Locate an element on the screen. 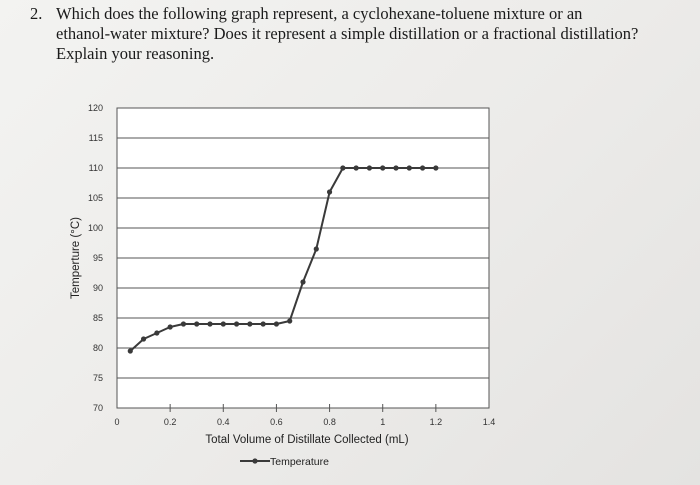  x-tick-label: 1 is located at coordinates (382, 422).